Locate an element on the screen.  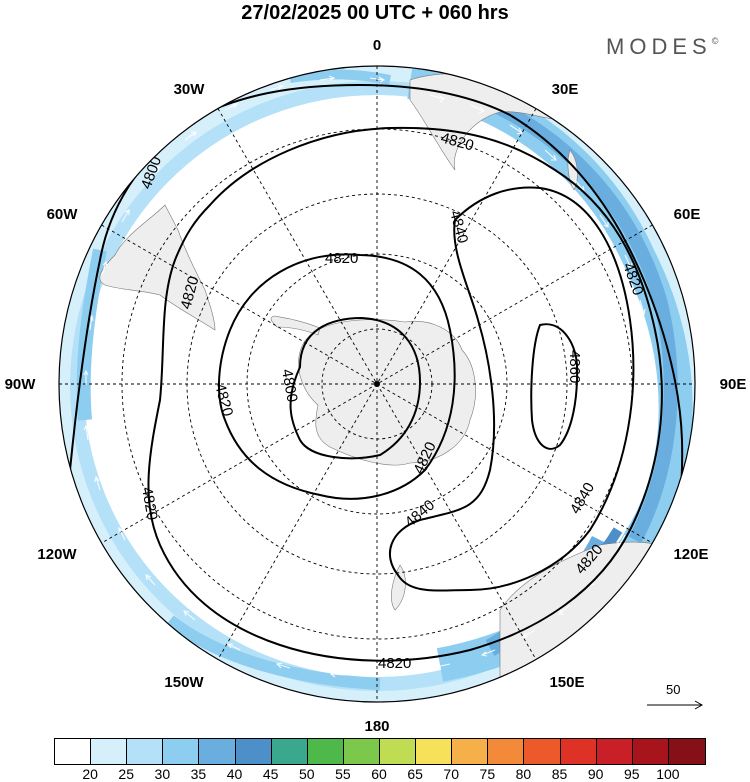
antarctic-peninsula is located at coordinates (295, 325).